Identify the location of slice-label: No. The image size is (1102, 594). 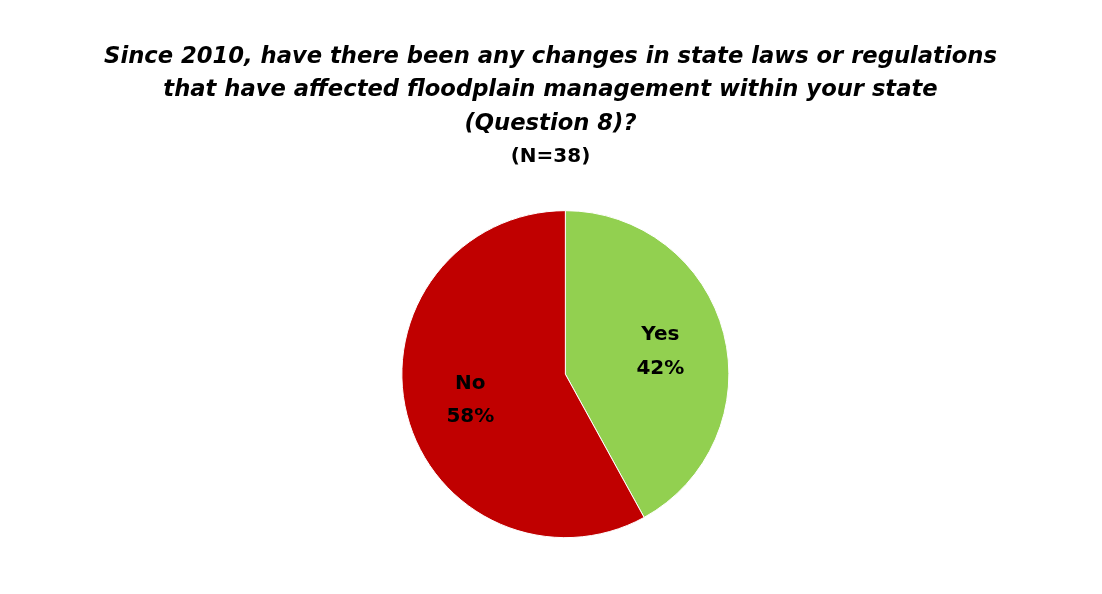
(470, 381).